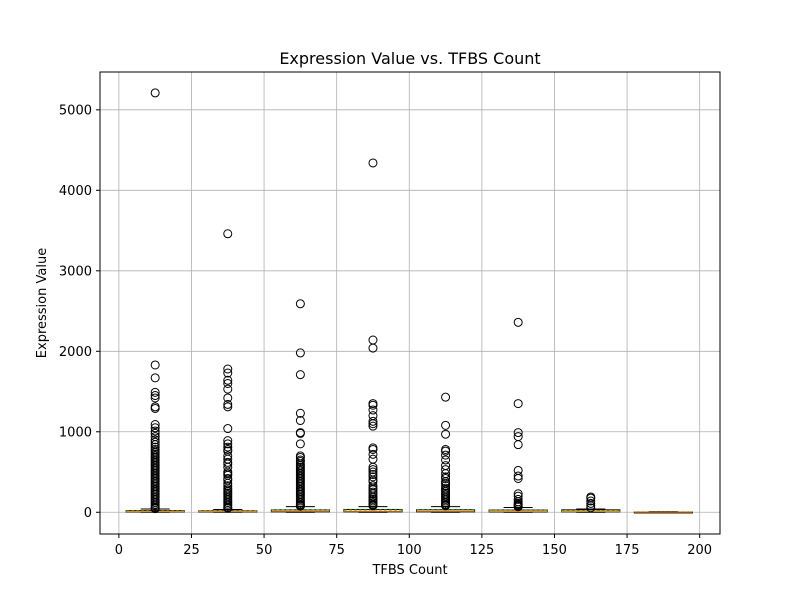 The image size is (800, 604). I want to click on y-tick-label: 5000, so click(75, 110).